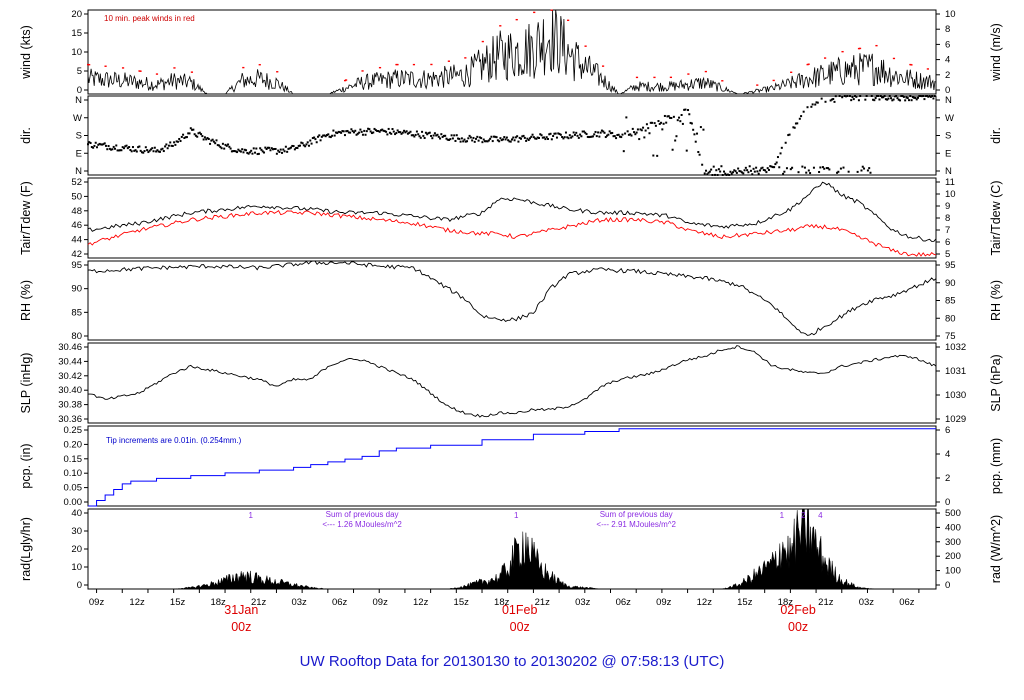  Describe the element at coordinates (76, 225) in the screenshot. I see `y-tick-label: 46` at that location.